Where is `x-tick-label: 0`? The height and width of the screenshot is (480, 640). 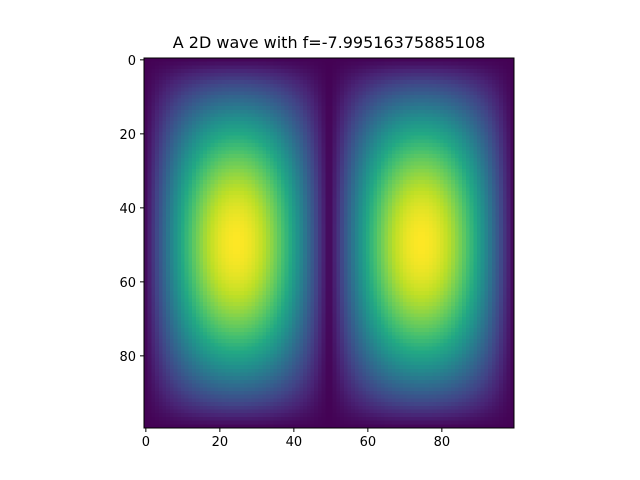
x-tick-label: 0 is located at coordinates (146, 442).